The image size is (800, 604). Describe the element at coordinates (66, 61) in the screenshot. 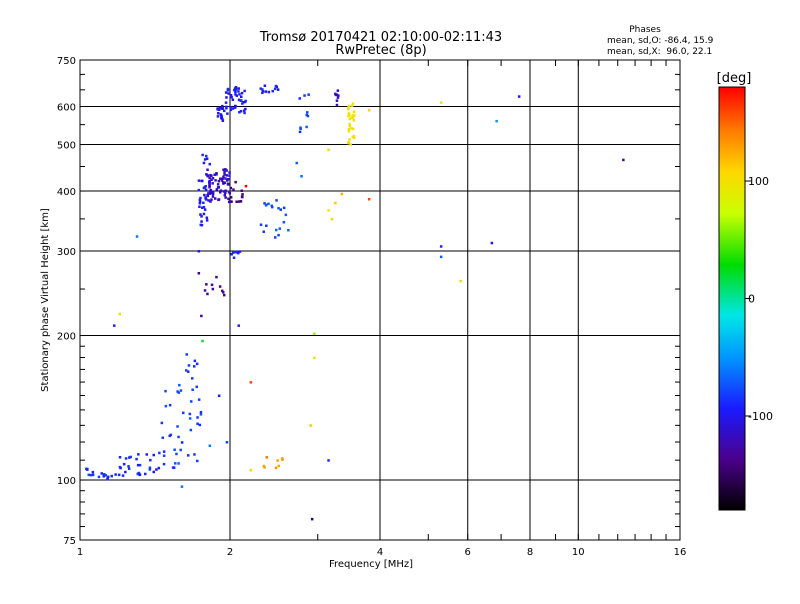

I see `y-tick-label: 750` at that location.